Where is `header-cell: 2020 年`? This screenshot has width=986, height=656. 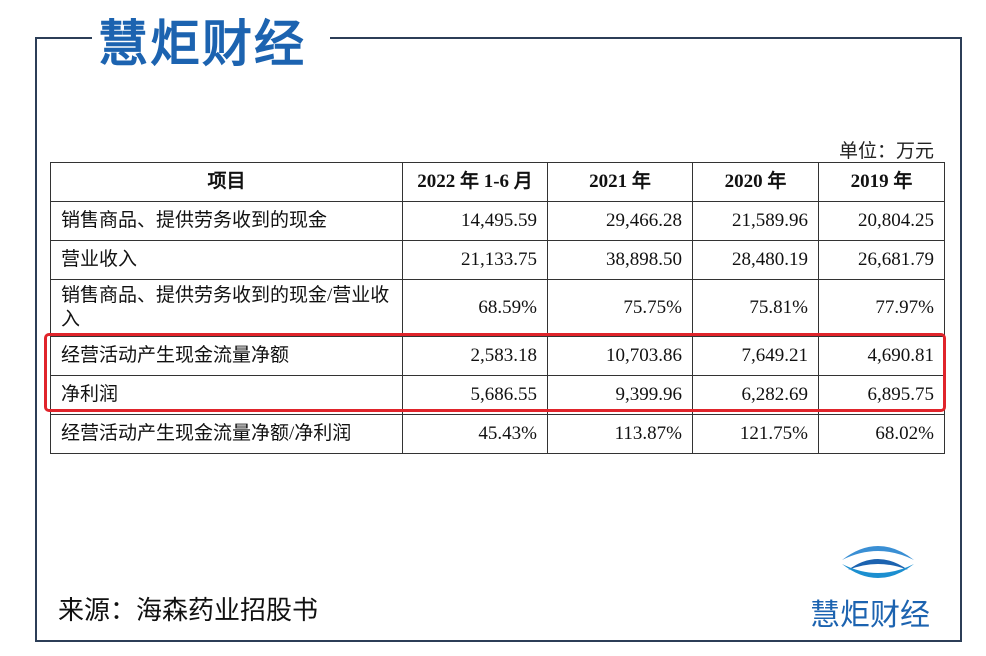
header-cell: 2020 年 is located at coordinates (755, 182).